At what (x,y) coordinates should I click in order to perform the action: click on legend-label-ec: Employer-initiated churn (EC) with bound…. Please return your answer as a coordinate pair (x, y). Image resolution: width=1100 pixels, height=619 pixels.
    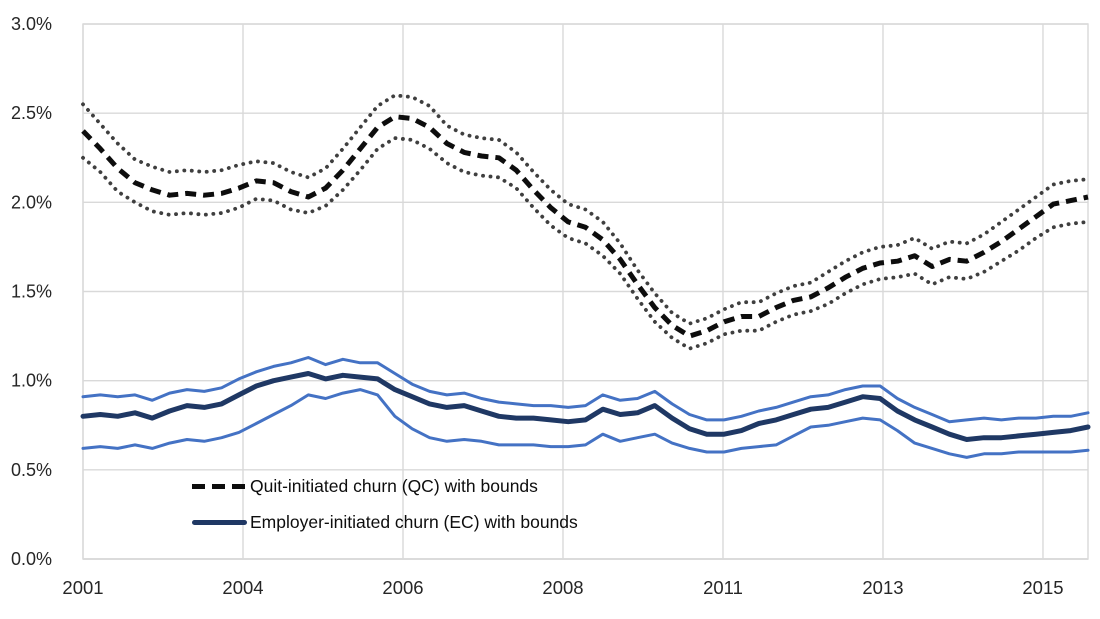
    Looking at the image, I should click on (414, 521).